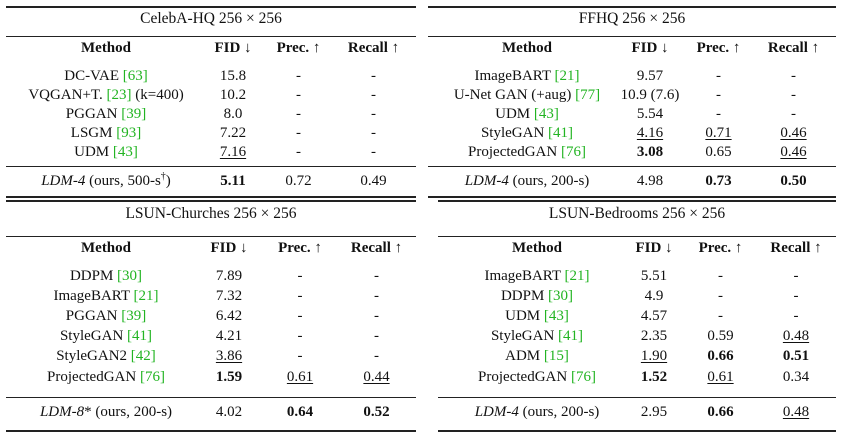  Describe the element at coordinates (718, 181) in the screenshot. I see `ours-precision: 0.73` at that location.